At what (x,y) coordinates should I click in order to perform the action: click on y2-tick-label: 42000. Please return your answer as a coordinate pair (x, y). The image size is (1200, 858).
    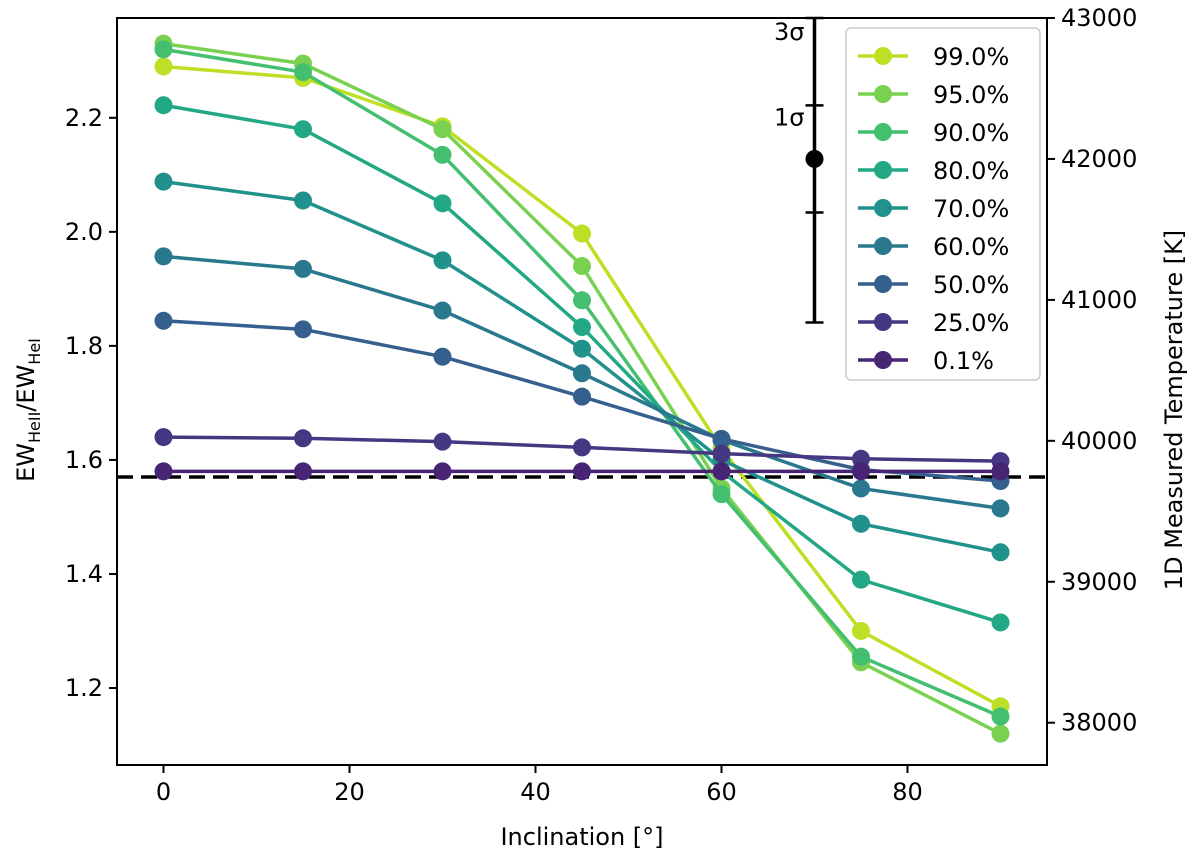
    Looking at the image, I should click on (1099, 159).